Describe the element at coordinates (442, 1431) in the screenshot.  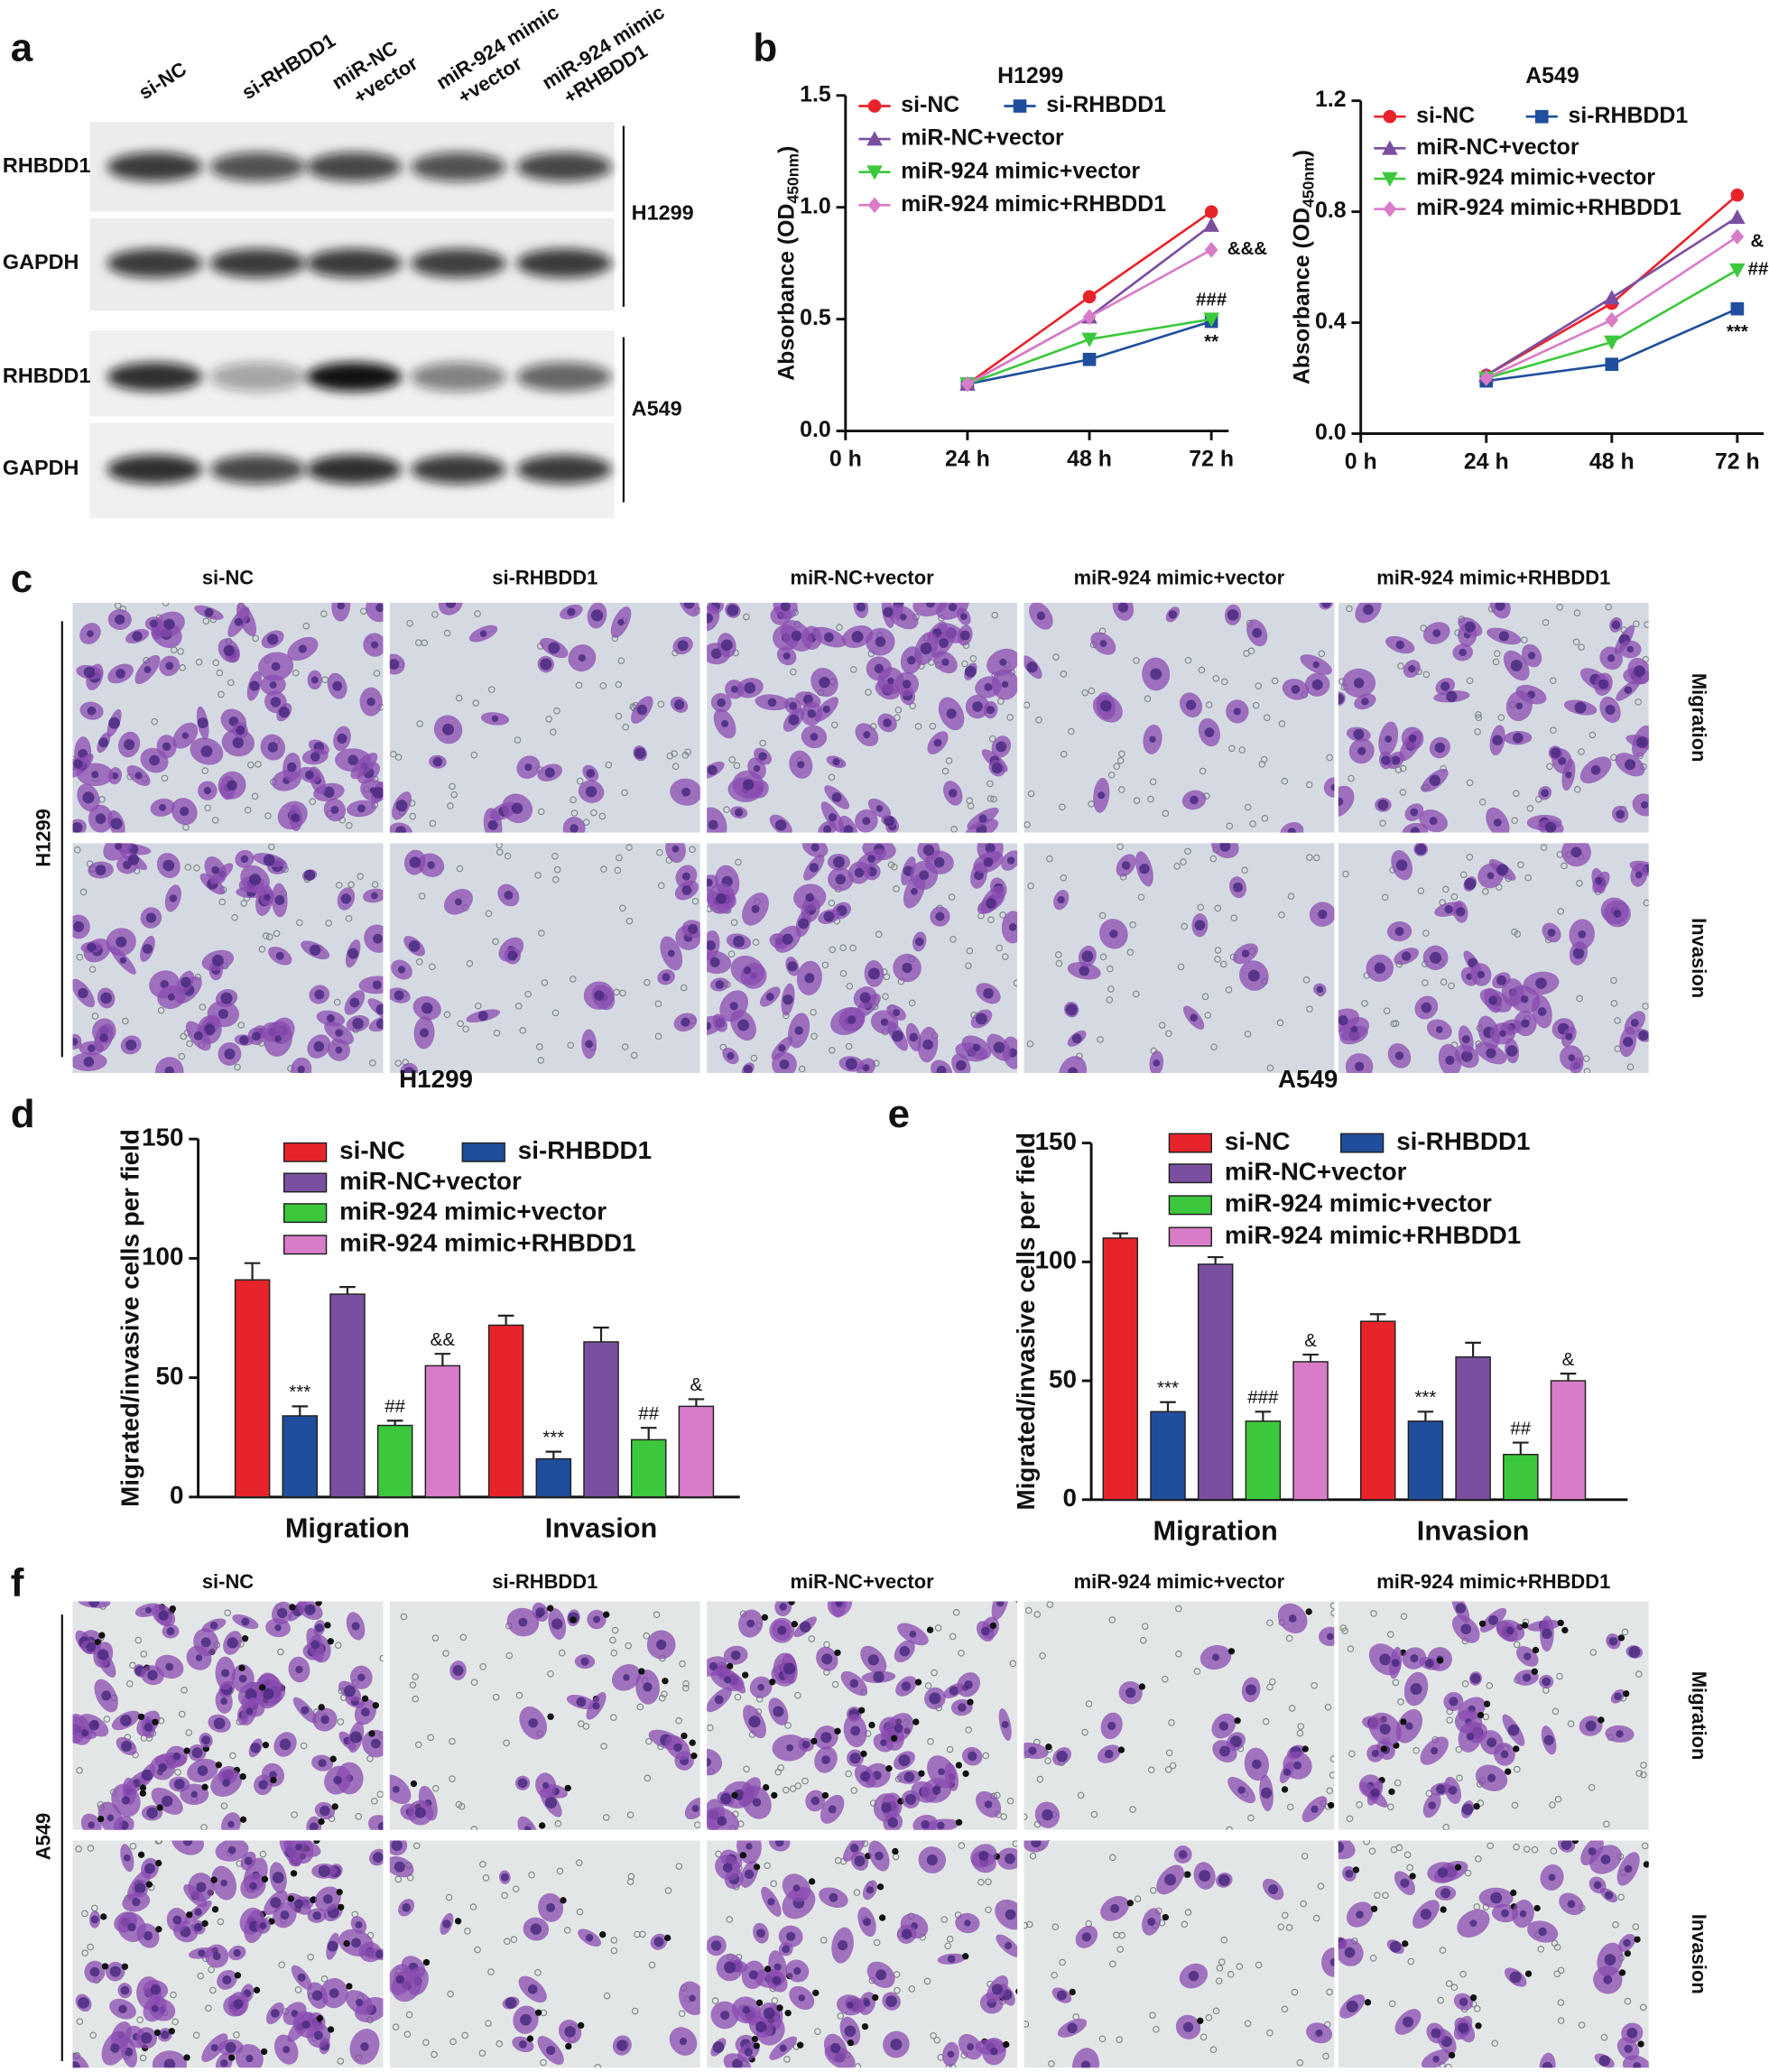
I see `bar` at that location.